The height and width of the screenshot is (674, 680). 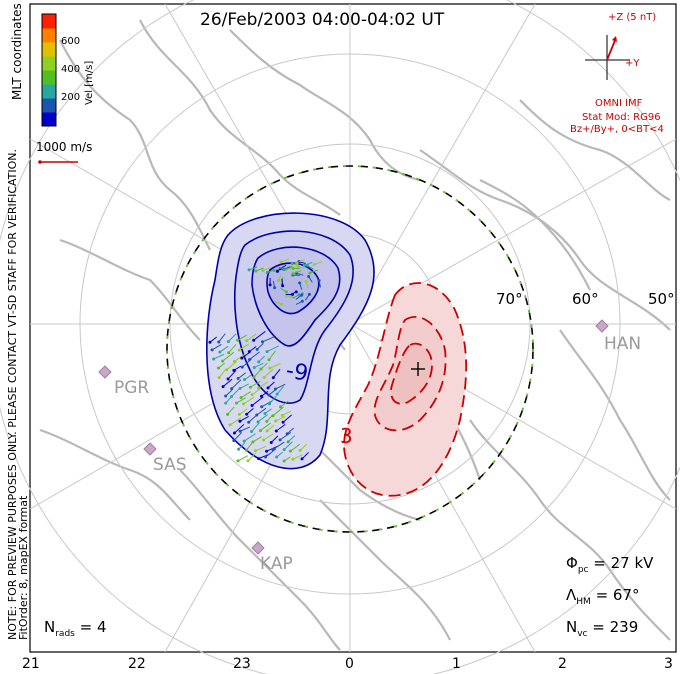 I want to click on mlt-tick-1: 1, so click(x=456, y=664).